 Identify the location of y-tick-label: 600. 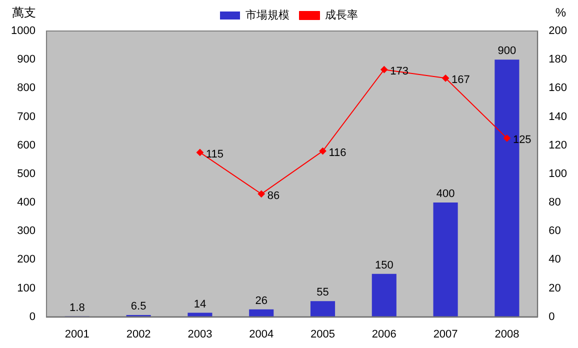
(26, 145).